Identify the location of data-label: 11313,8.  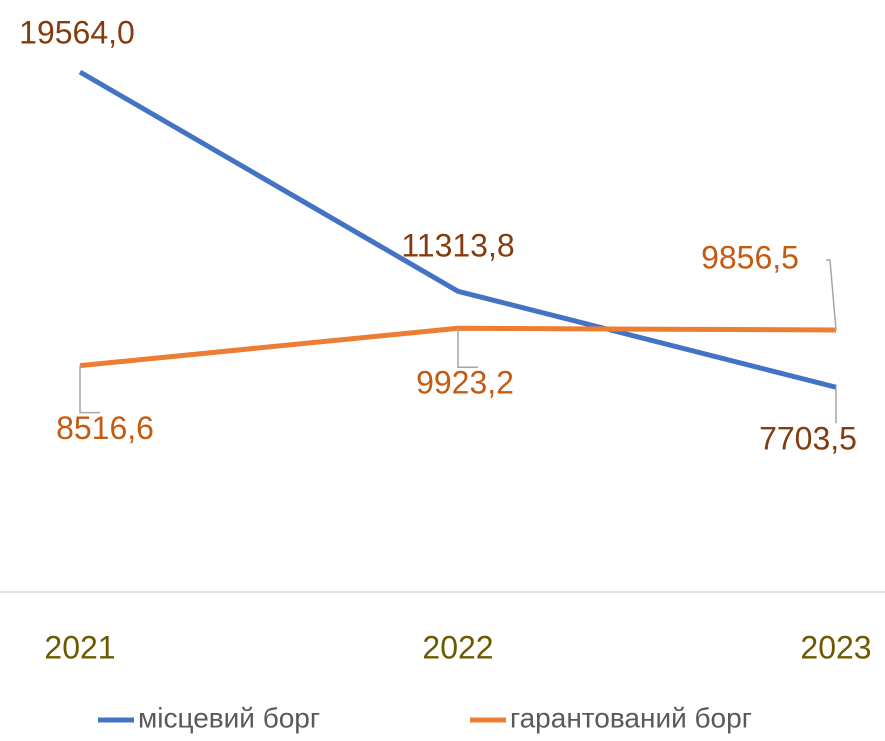
(457, 246).